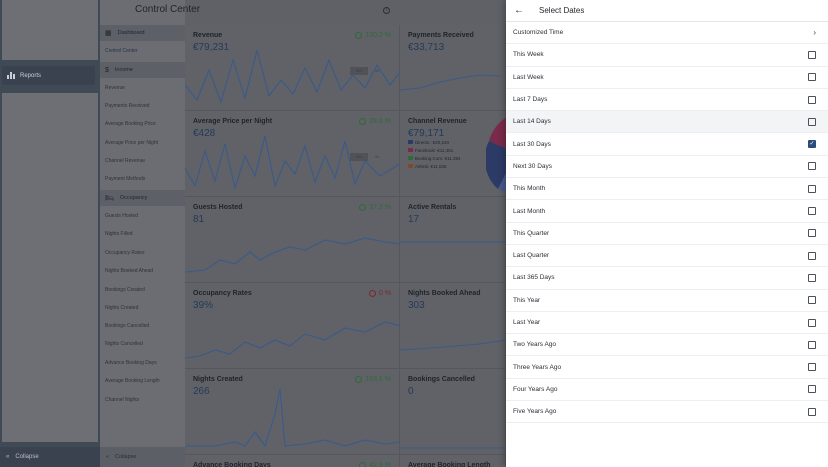 Image resolution: width=828 pixels, height=467 pixels. Describe the element at coordinates (142, 198) in the screenshot. I see `sidebar-item-occupancy: 🛏 Occupancy` at that location.